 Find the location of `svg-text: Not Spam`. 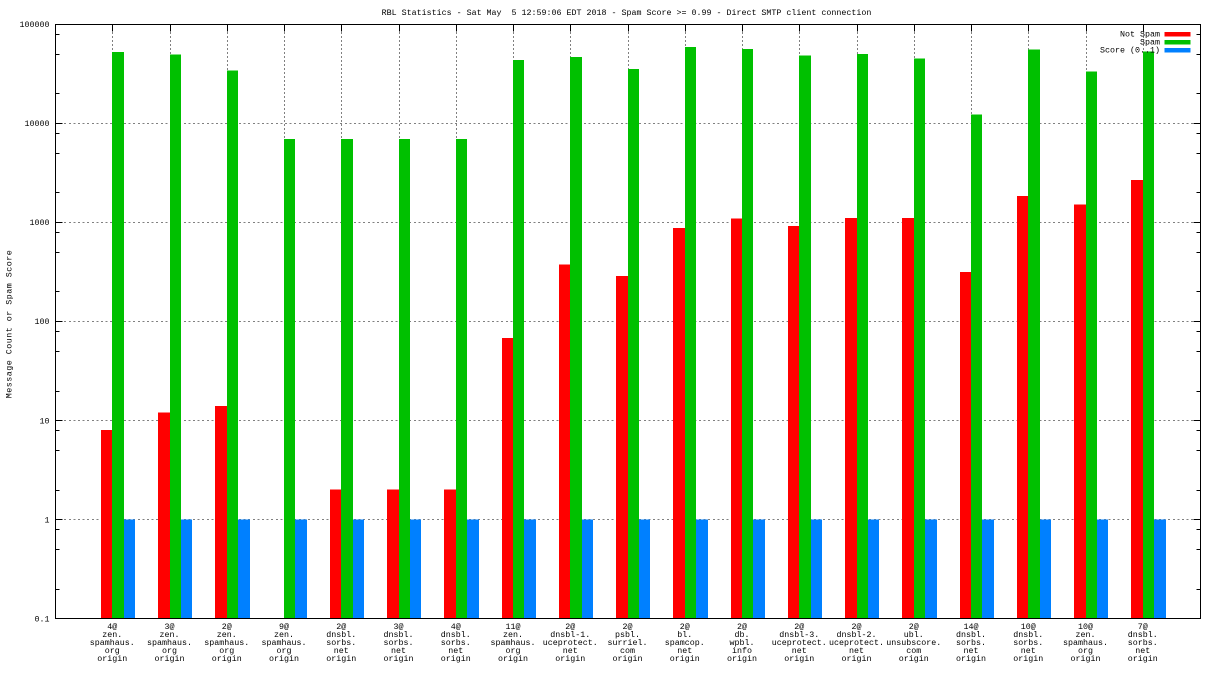

svg-text: Not Spam is located at coordinates (1140, 35).